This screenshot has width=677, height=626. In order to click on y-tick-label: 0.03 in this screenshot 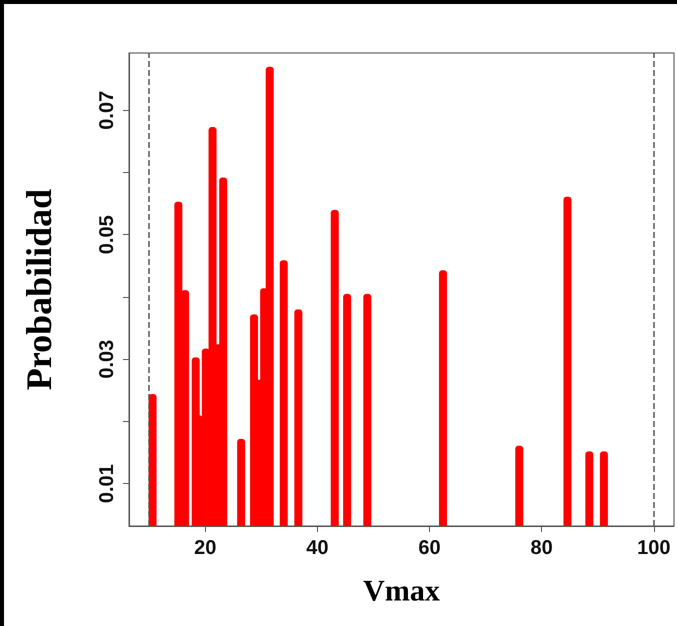, I will do `click(107, 359)`.